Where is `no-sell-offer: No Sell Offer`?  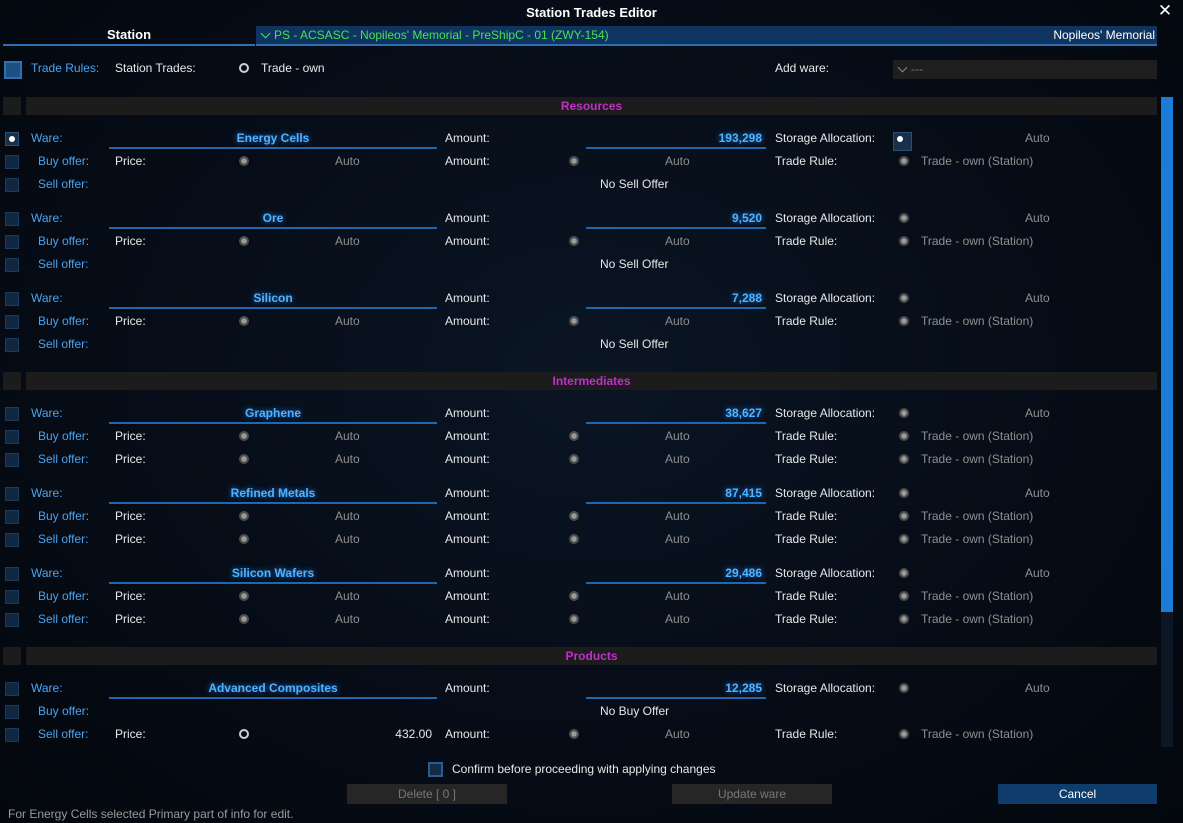 no-sell-offer: No Sell Offer is located at coordinates (634, 264).